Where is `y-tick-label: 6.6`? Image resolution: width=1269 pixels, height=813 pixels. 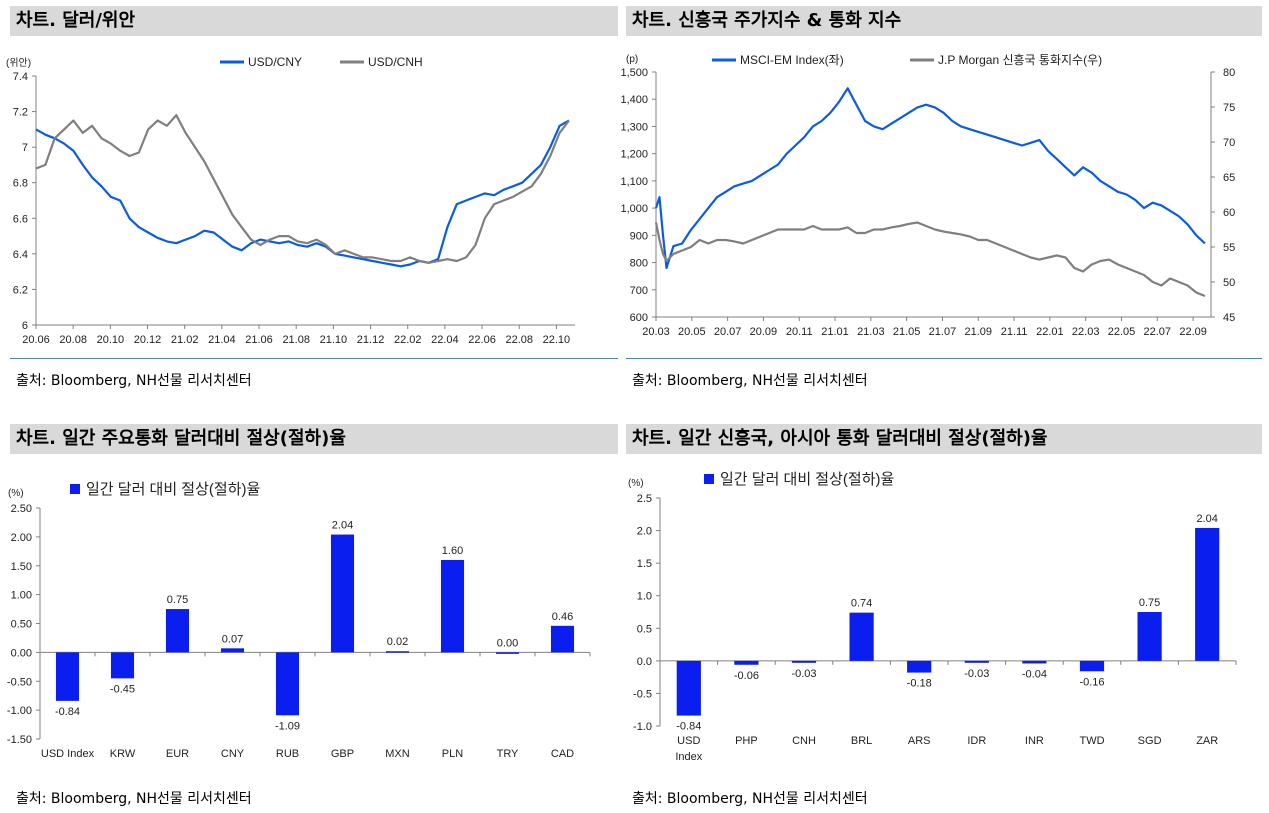
y-tick-label: 6.6 is located at coordinates (20, 219).